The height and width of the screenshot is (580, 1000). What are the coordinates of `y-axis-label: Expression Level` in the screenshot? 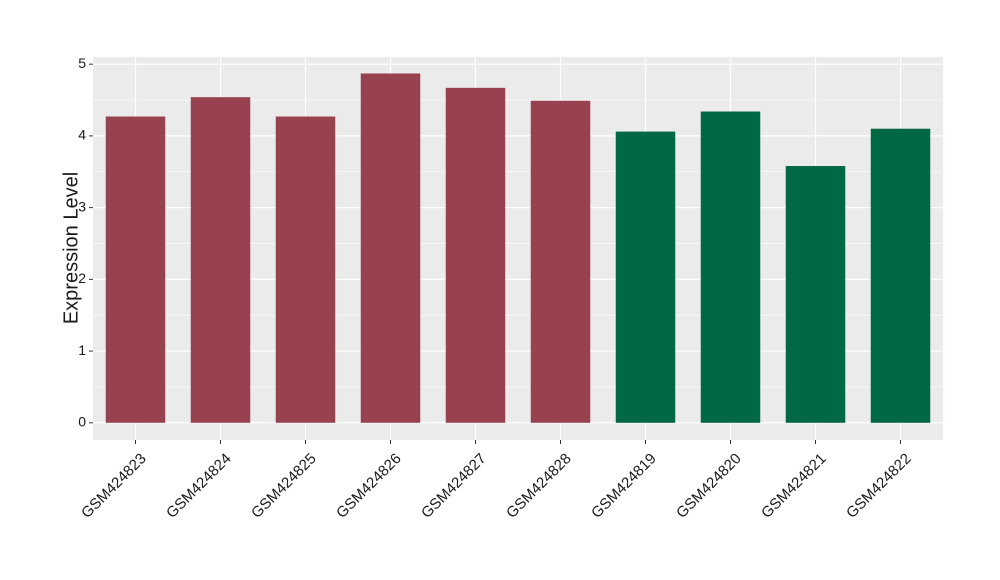 It's located at (71, 248).